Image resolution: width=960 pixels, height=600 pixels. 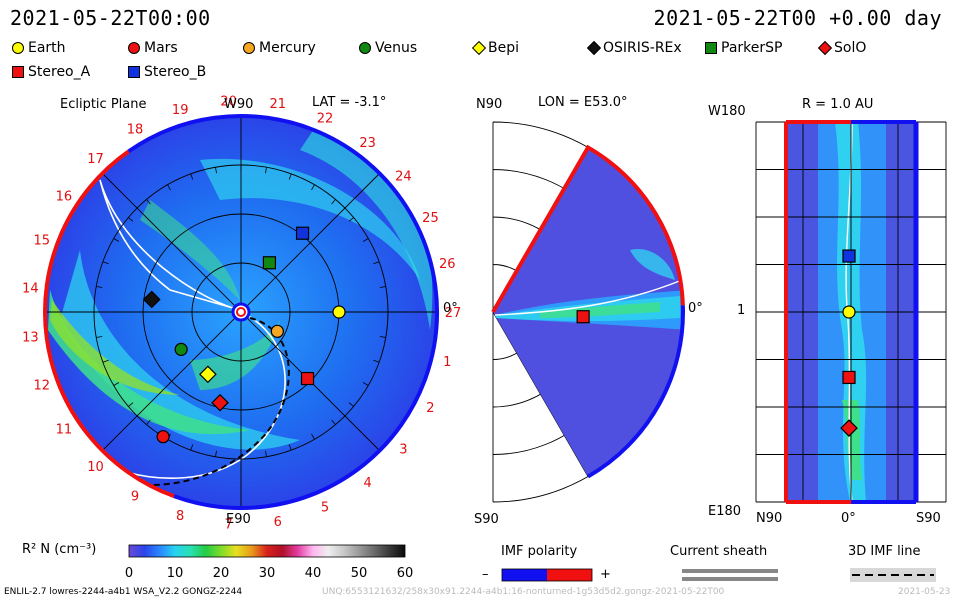 What do you see at coordinates (30, 288) in the screenshot?
I see `carrington-label: 14` at bounding box center [30, 288].